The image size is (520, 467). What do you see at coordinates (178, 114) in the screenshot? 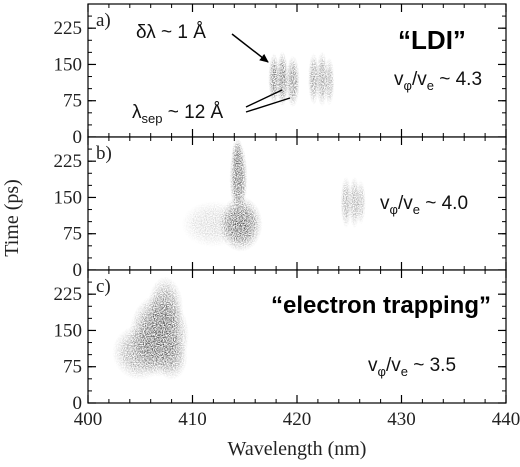
I see `separation-annotation: λsep ~ 12 Å` at bounding box center [178, 114].